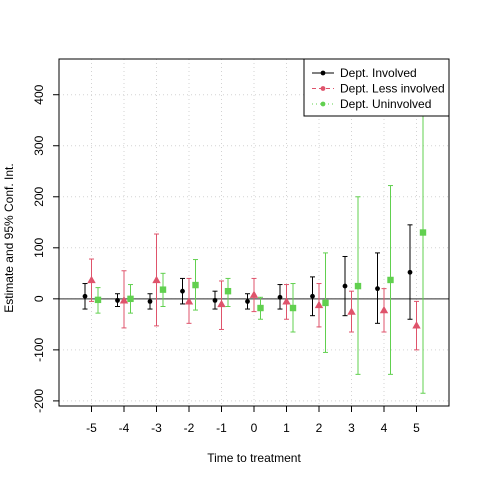 This screenshot has height=480, width=480. I want to click on x-tick-label: 5, so click(416, 428).